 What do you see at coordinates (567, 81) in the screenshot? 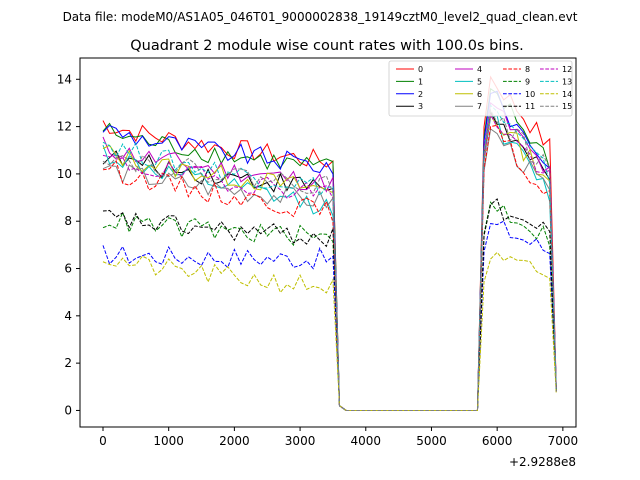
I see `legend-label-13: 13` at bounding box center [567, 81].